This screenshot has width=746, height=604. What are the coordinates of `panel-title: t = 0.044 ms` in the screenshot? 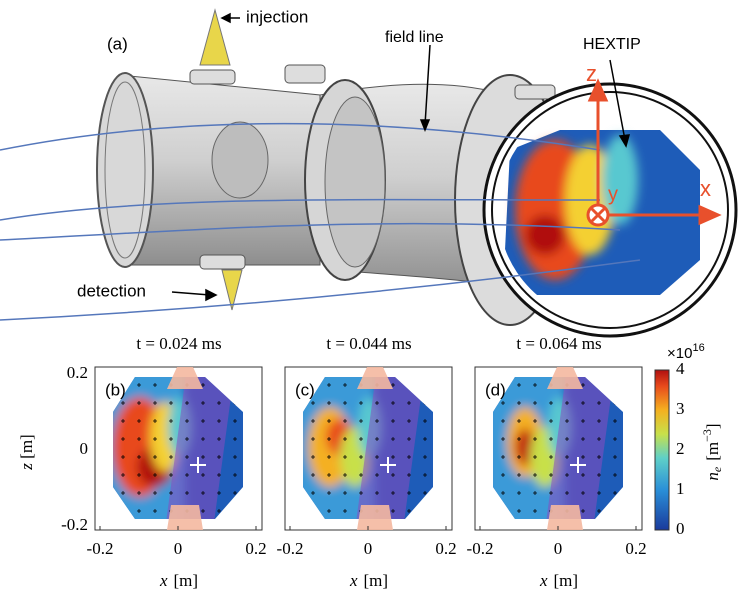 It's located at (368, 343).